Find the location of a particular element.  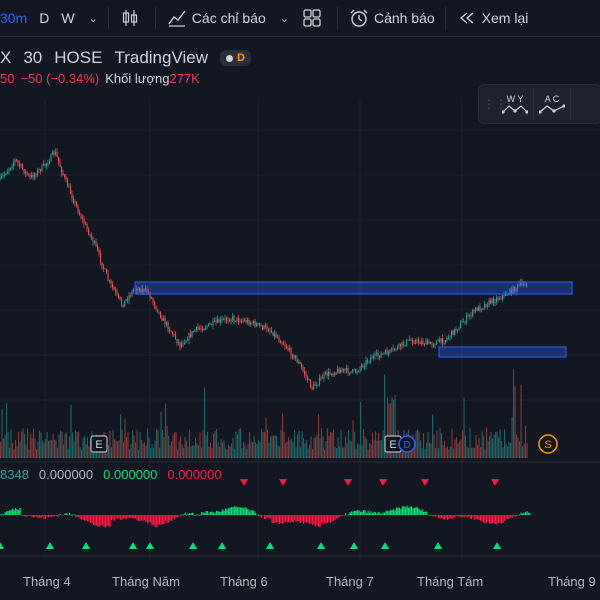

interval-d: D is located at coordinates (44, 18).